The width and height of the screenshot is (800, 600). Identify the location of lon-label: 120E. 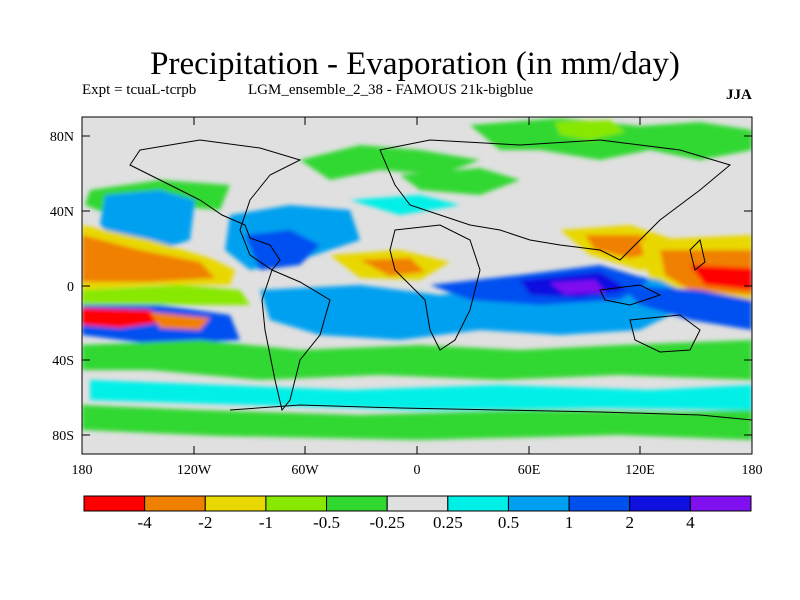
(640, 470).